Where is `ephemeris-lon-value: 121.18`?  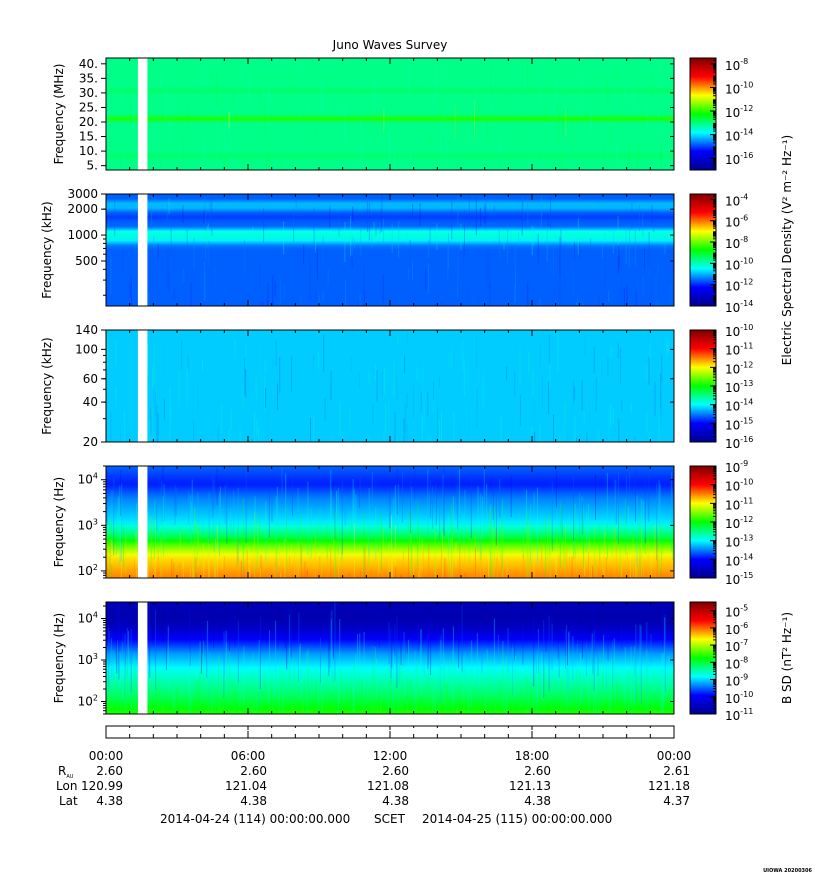
ephemeris-lon-value: 121.18 is located at coordinates (669, 786).